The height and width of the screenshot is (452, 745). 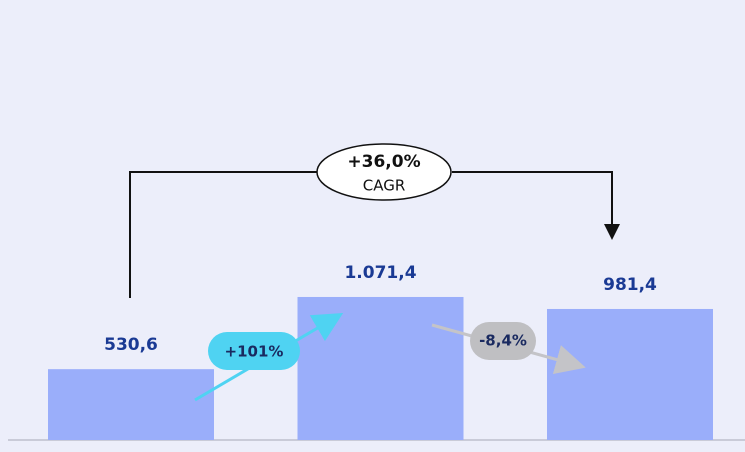 I want to click on cagr-value: +36,0%, so click(x=383, y=162).